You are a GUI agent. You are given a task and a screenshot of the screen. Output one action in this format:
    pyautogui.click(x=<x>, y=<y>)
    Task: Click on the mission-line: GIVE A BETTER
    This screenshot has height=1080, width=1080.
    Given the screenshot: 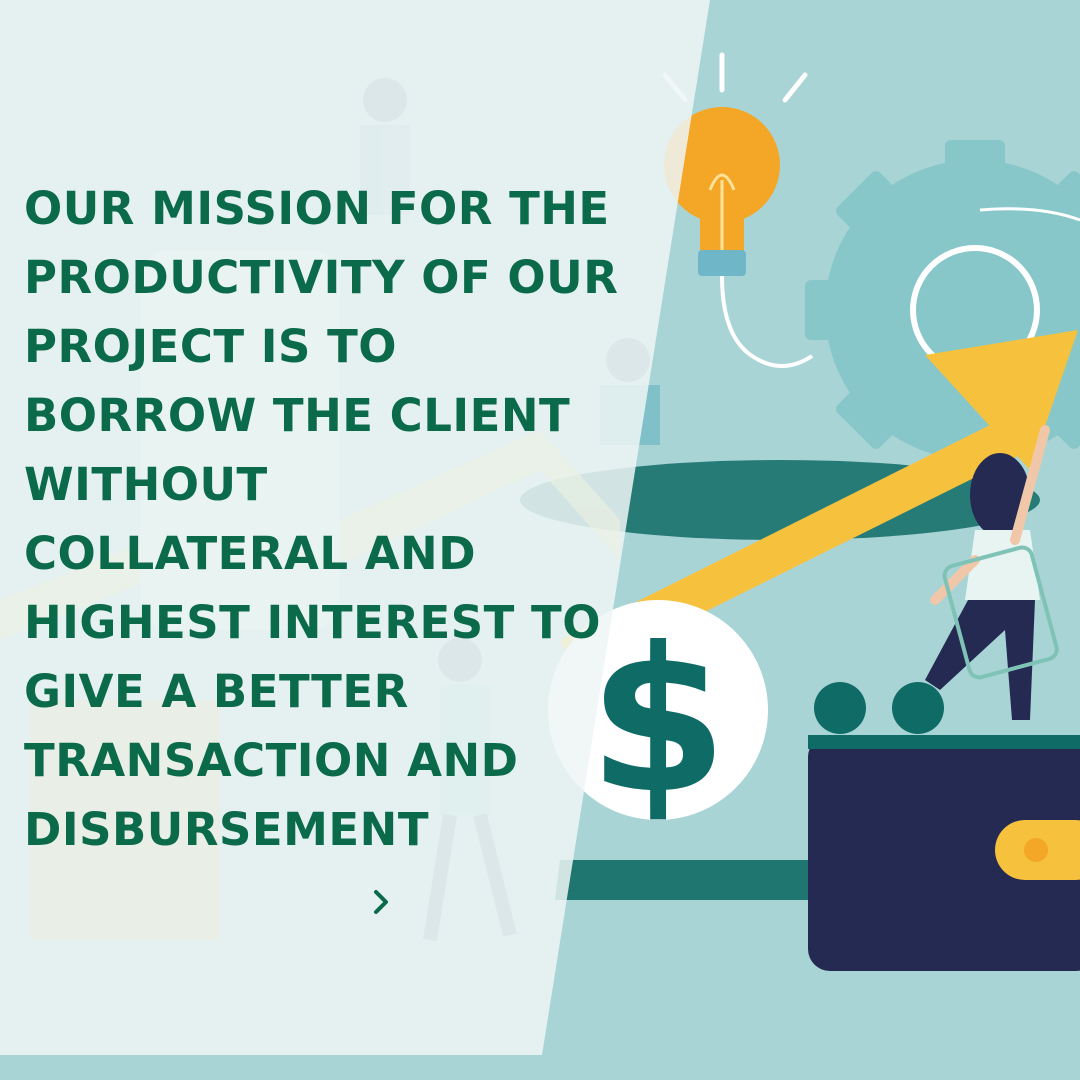 What is the action you would take?
    pyautogui.click(x=216, y=691)
    